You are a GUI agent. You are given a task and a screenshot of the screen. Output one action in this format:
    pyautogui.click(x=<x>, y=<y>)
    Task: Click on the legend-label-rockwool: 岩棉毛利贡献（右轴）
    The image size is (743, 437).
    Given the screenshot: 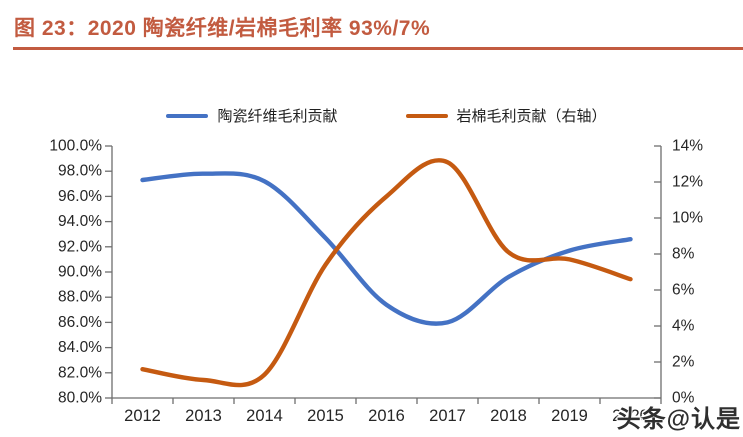 What is the action you would take?
    pyautogui.click(x=531, y=116)
    